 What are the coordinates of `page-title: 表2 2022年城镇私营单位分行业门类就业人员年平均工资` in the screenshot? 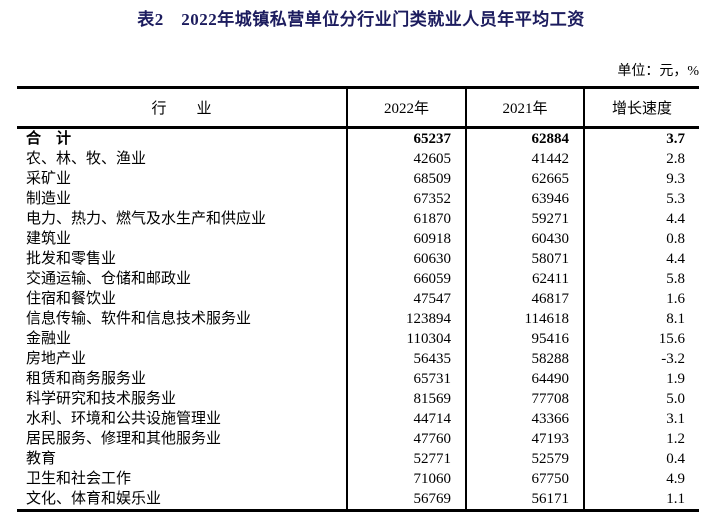 It's located at (361, 19).